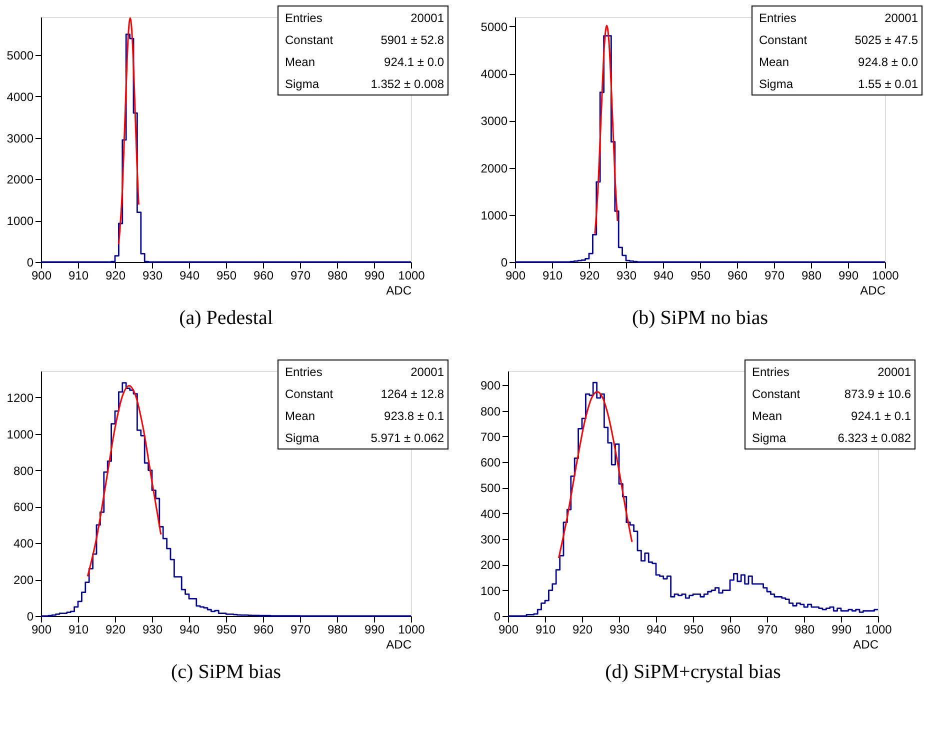  Describe the element at coordinates (412, 40) in the screenshot. I see `annotation: 5901 ± 52.8` at that location.